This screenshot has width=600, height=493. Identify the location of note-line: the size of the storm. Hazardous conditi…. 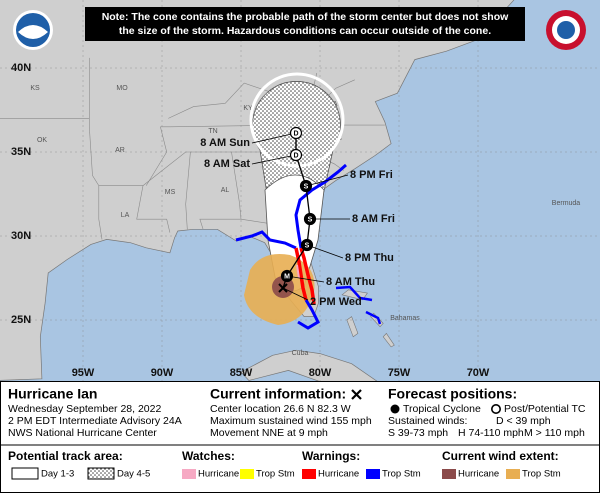
(305, 31).